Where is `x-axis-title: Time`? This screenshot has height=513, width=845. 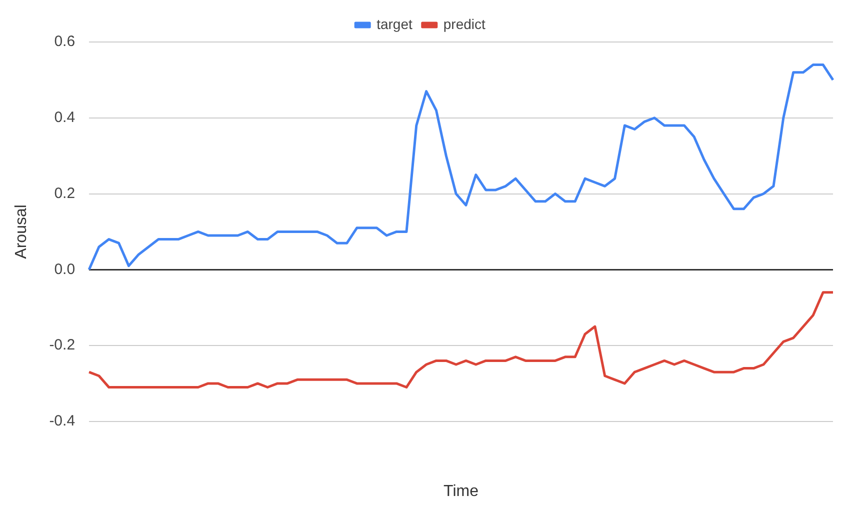 x-axis-title: Time is located at coordinates (461, 491).